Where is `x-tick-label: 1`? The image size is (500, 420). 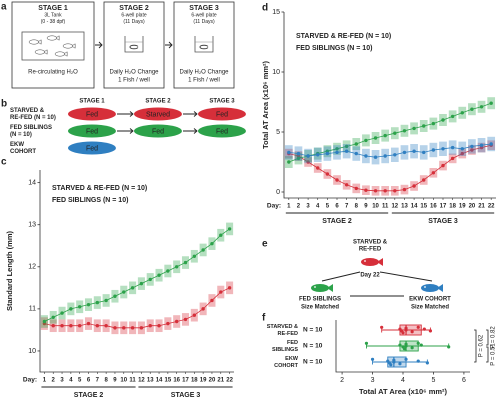 x-tick-label: 1 is located at coordinates (45, 381).